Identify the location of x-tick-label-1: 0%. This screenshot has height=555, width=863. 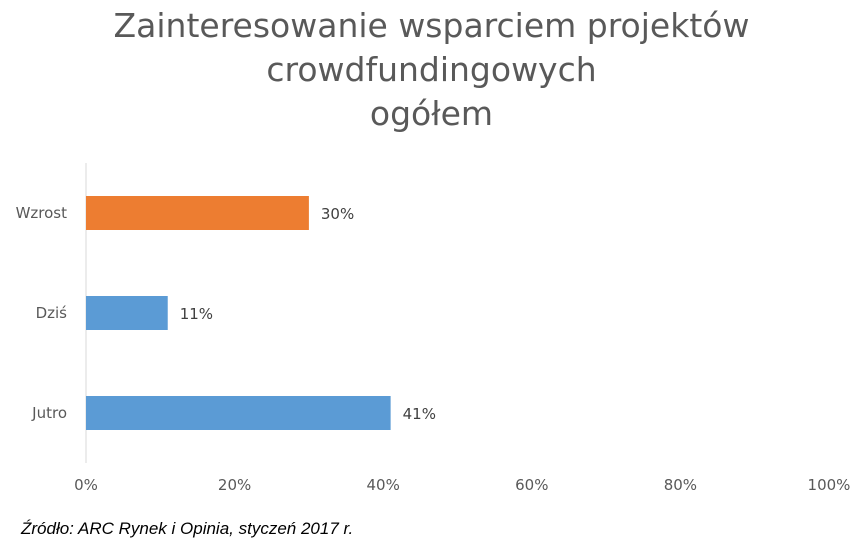
(86, 485).